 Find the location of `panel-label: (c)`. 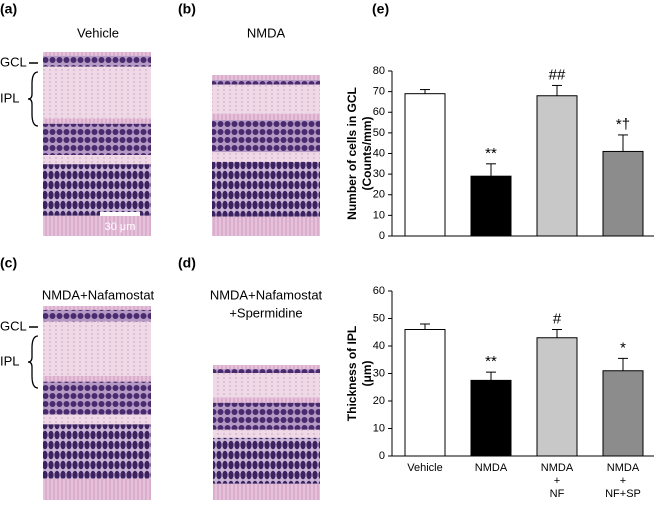

panel-label: (c) is located at coordinates (8, 263).